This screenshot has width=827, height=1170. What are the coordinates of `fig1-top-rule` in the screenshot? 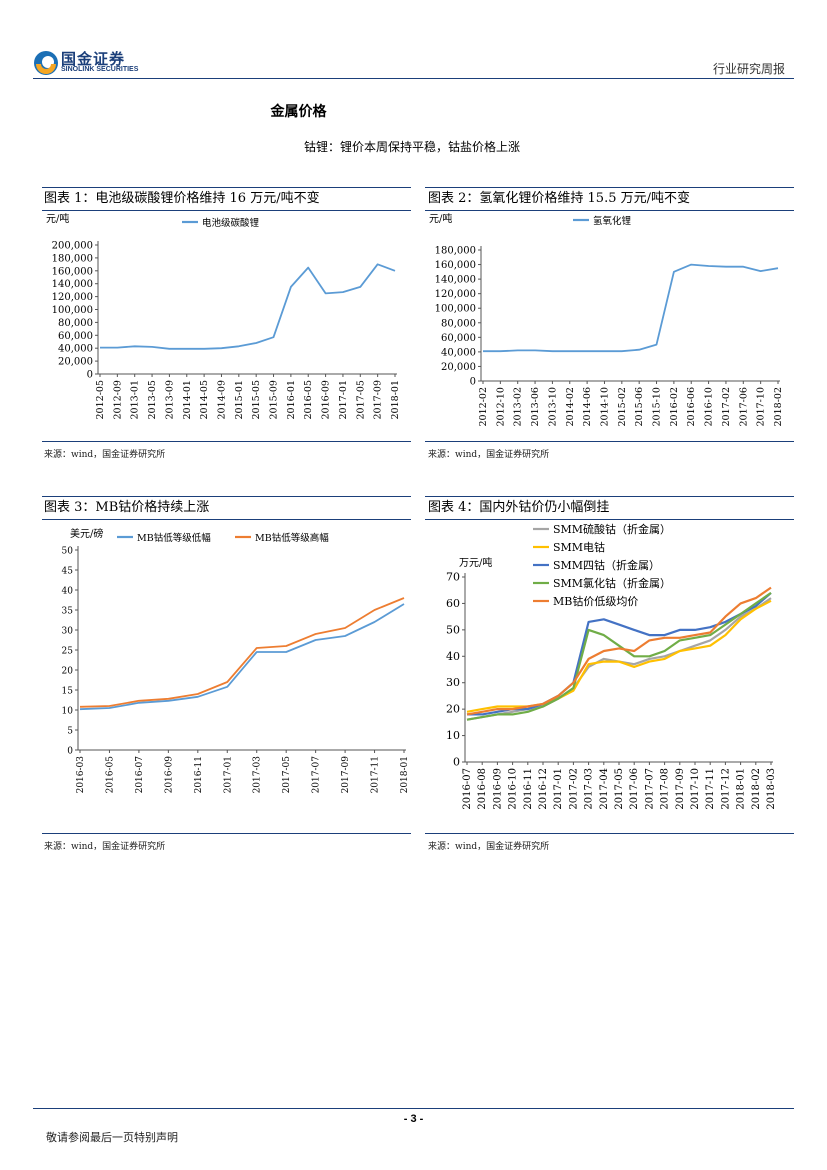 It's located at (226, 187).